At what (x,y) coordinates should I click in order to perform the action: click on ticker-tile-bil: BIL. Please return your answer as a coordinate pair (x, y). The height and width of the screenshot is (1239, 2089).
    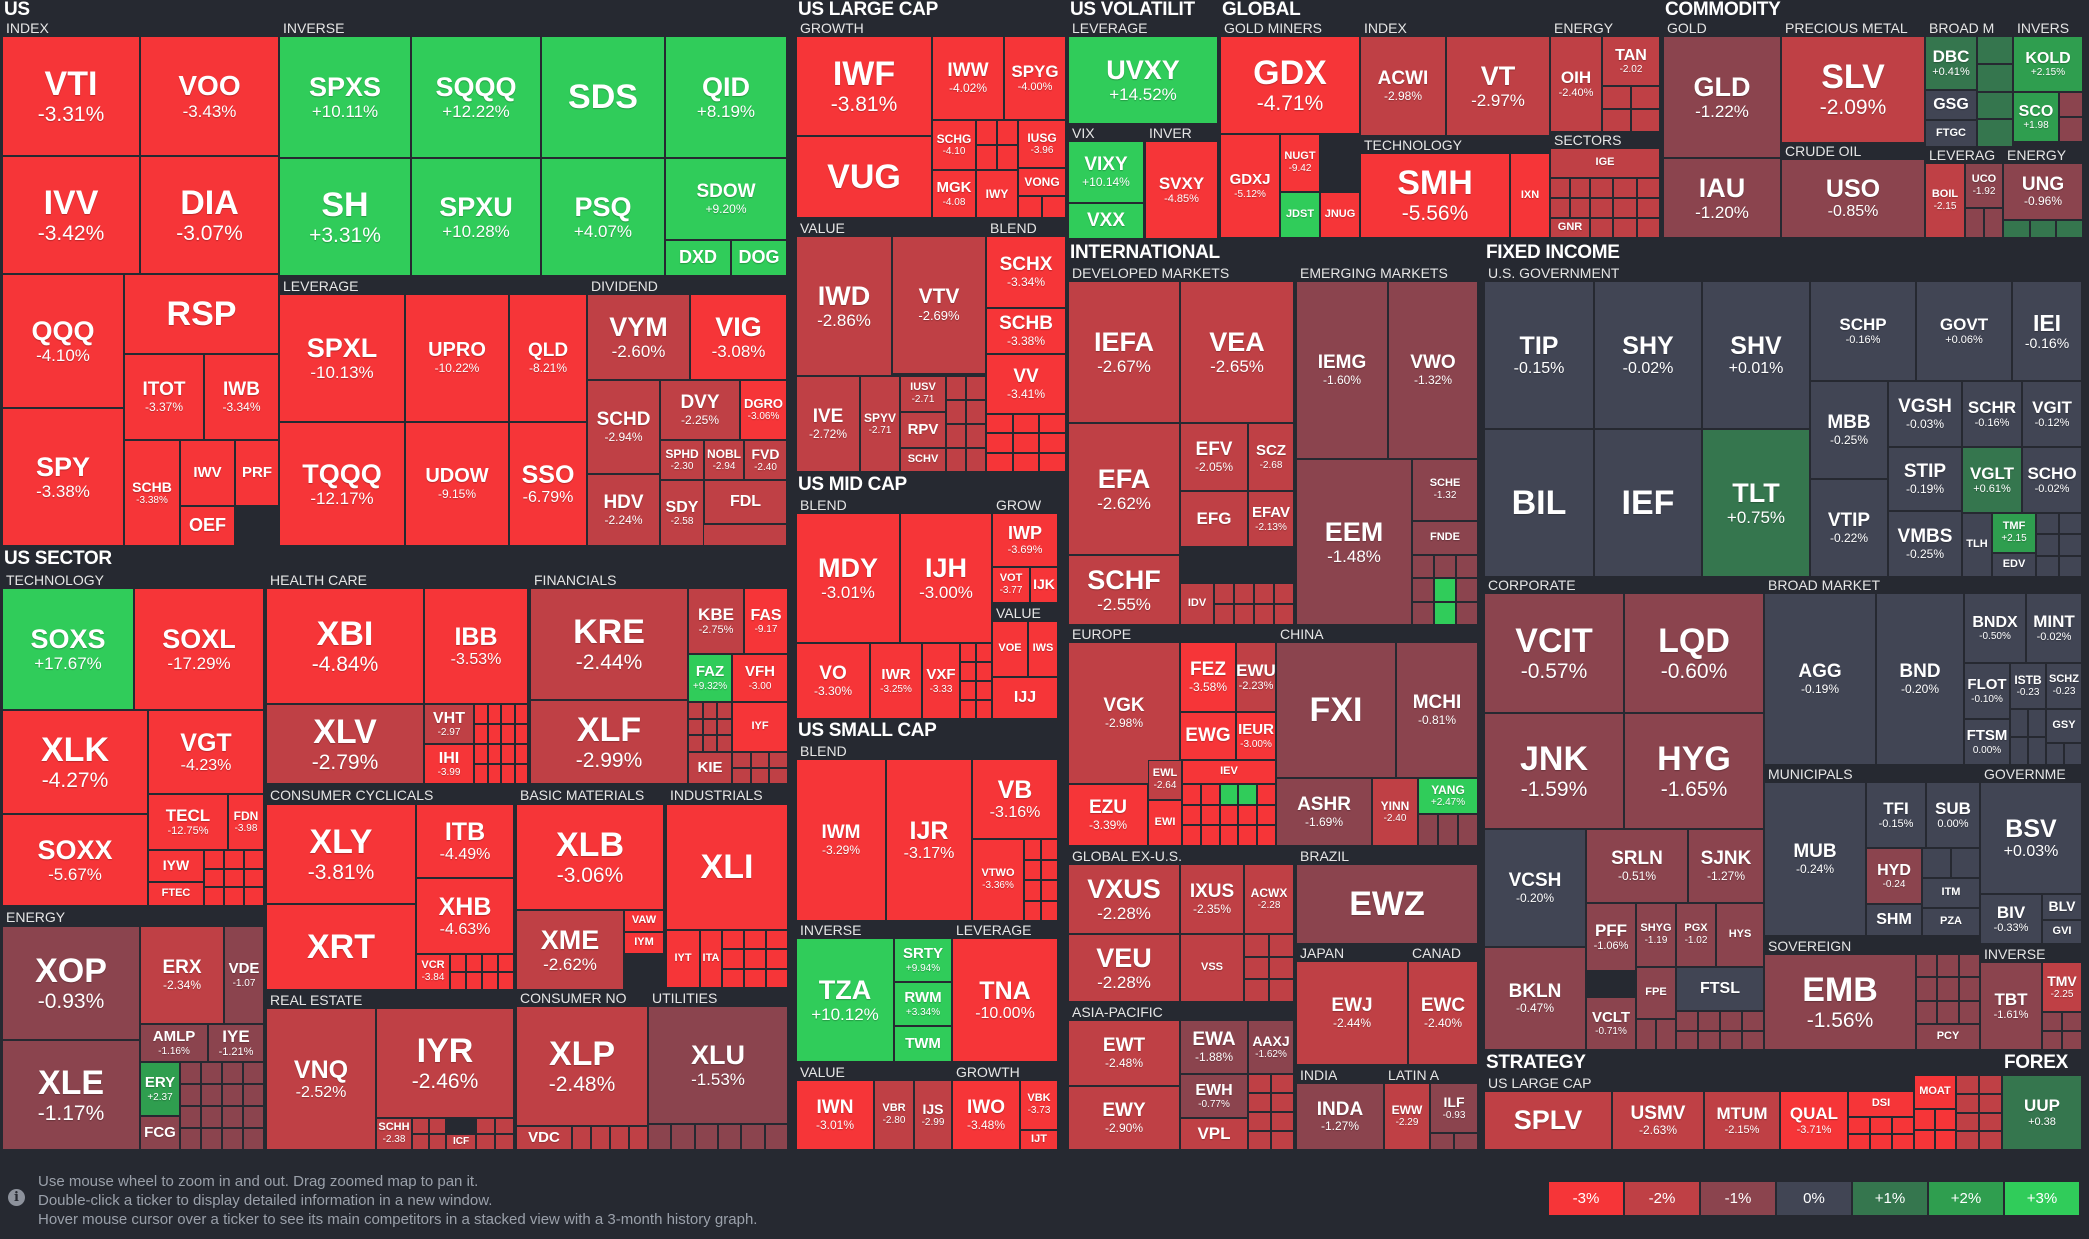
    Looking at the image, I should click on (1539, 503).